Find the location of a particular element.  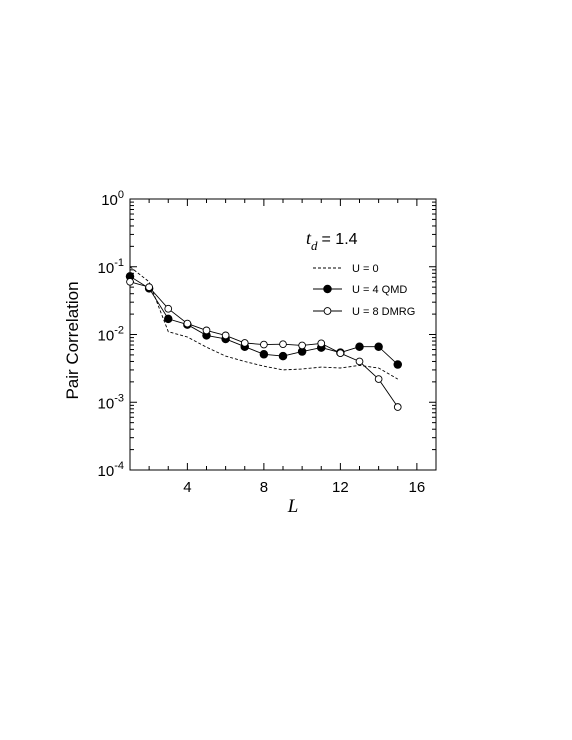

annotation-value: = 1.4 is located at coordinates (340, 239).